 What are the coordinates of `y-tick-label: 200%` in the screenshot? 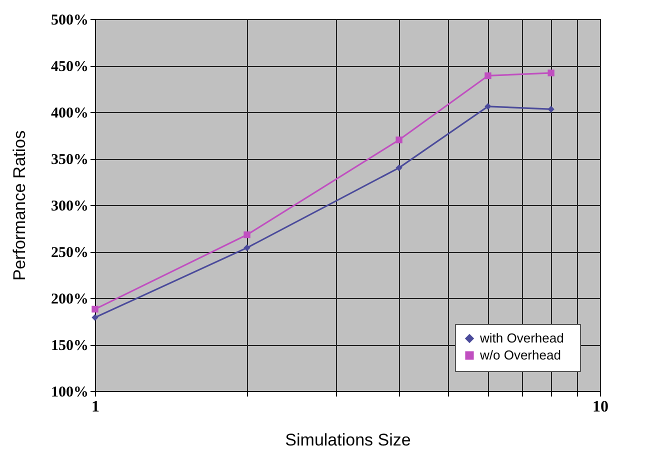 It's located at (69, 300).